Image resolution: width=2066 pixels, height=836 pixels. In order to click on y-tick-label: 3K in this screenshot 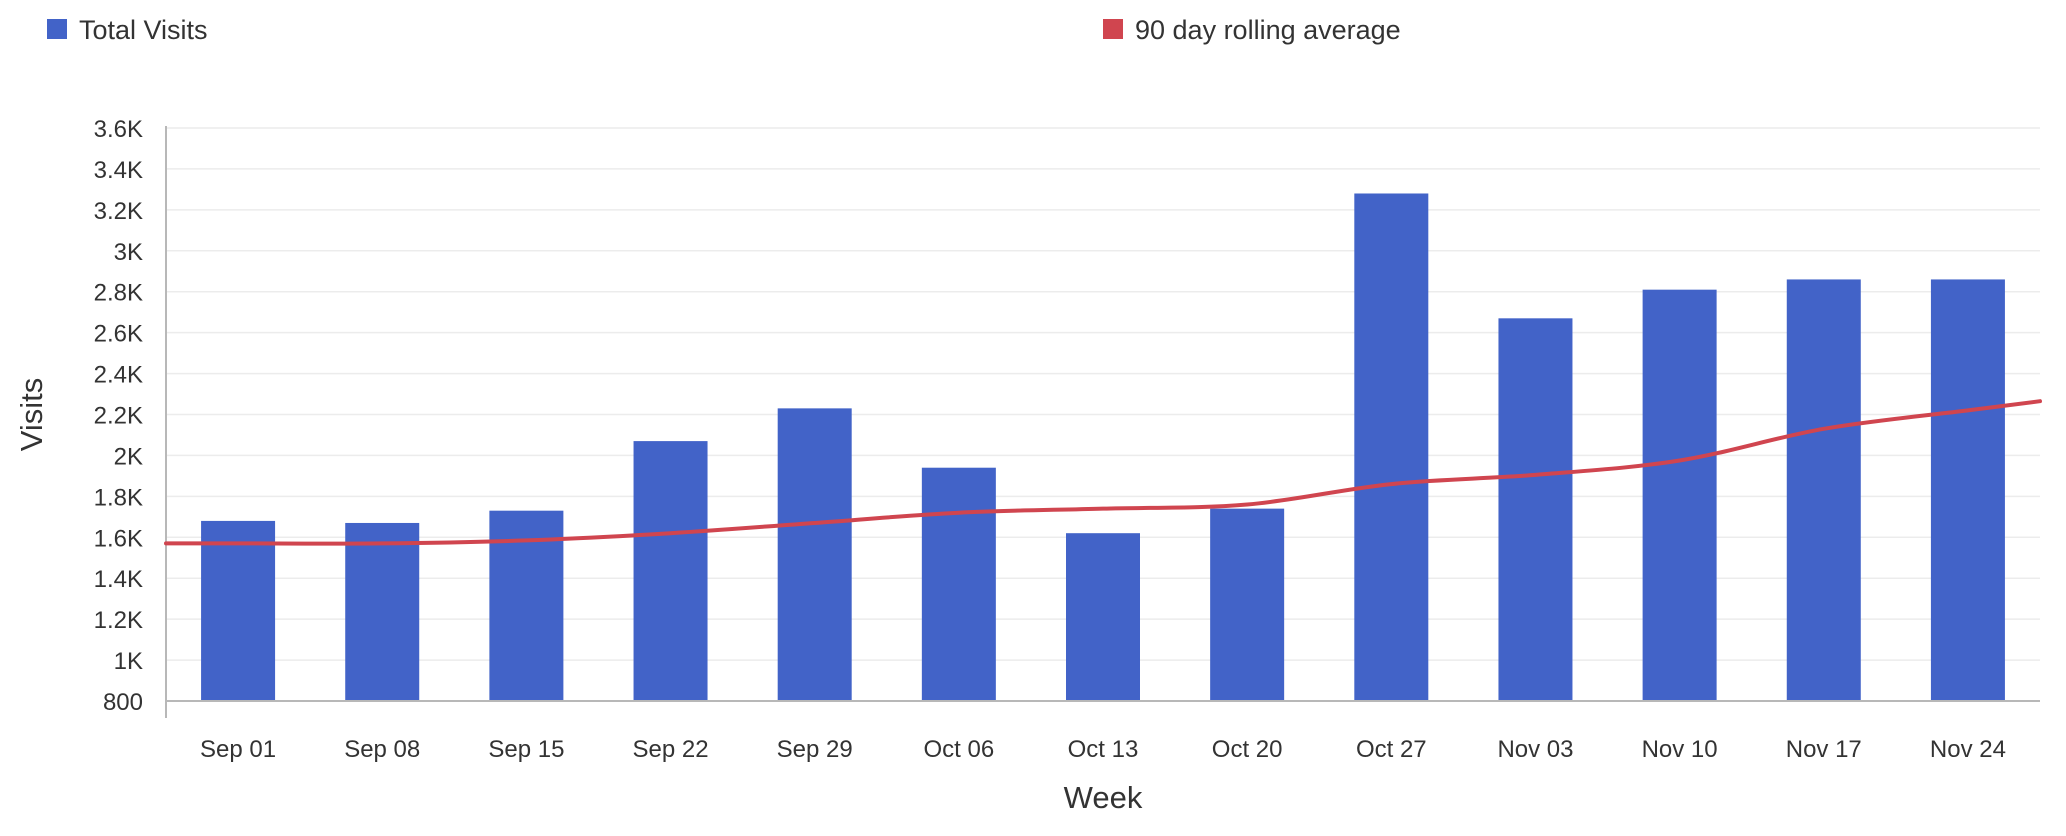, I will do `click(128, 252)`.